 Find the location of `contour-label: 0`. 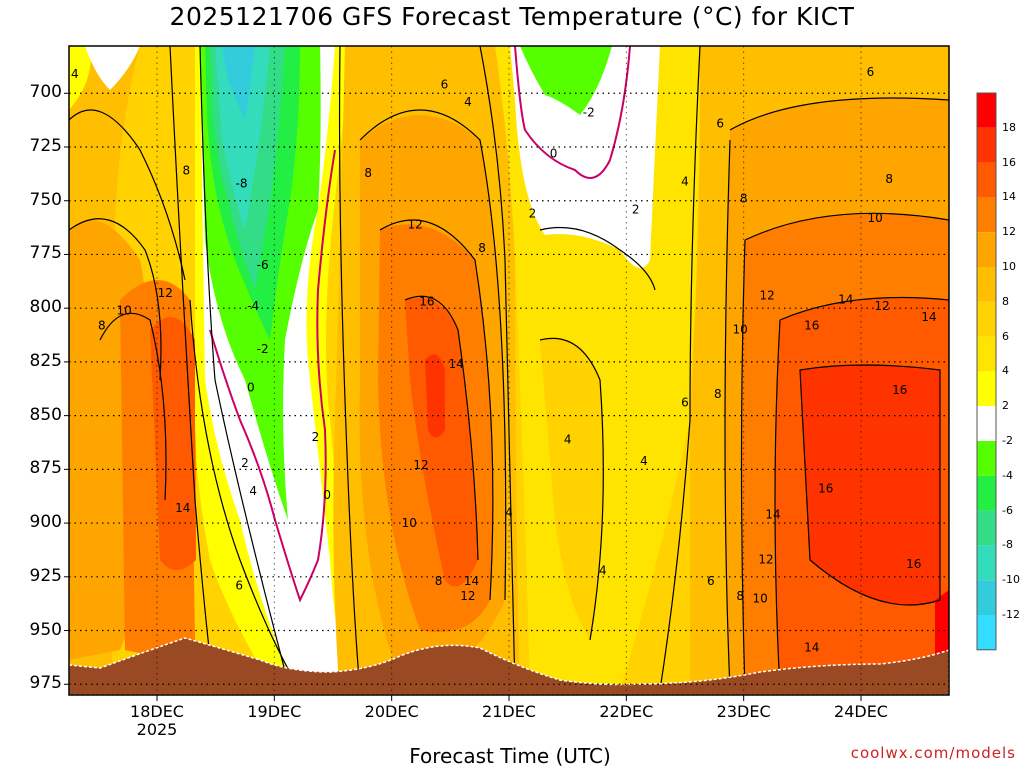

contour-label: 0 is located at coordinates (554, 153).